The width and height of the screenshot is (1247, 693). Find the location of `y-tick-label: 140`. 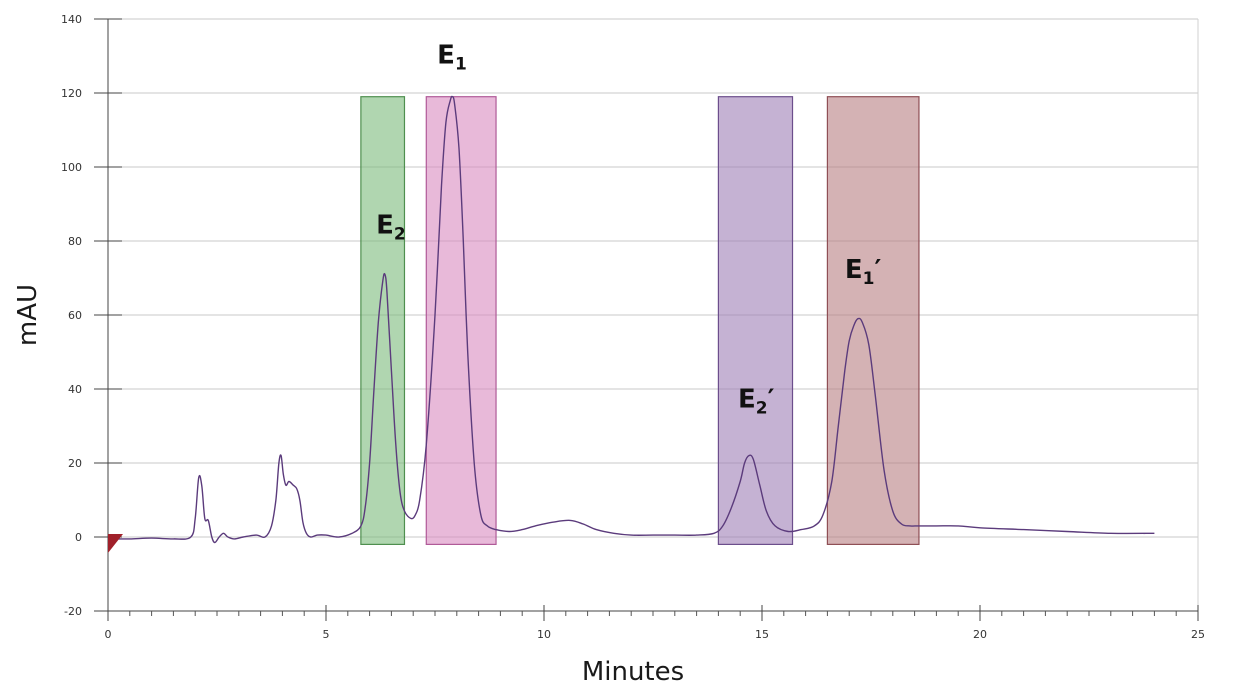

y-tick-label: 140 is located at coordinates (71, 19).